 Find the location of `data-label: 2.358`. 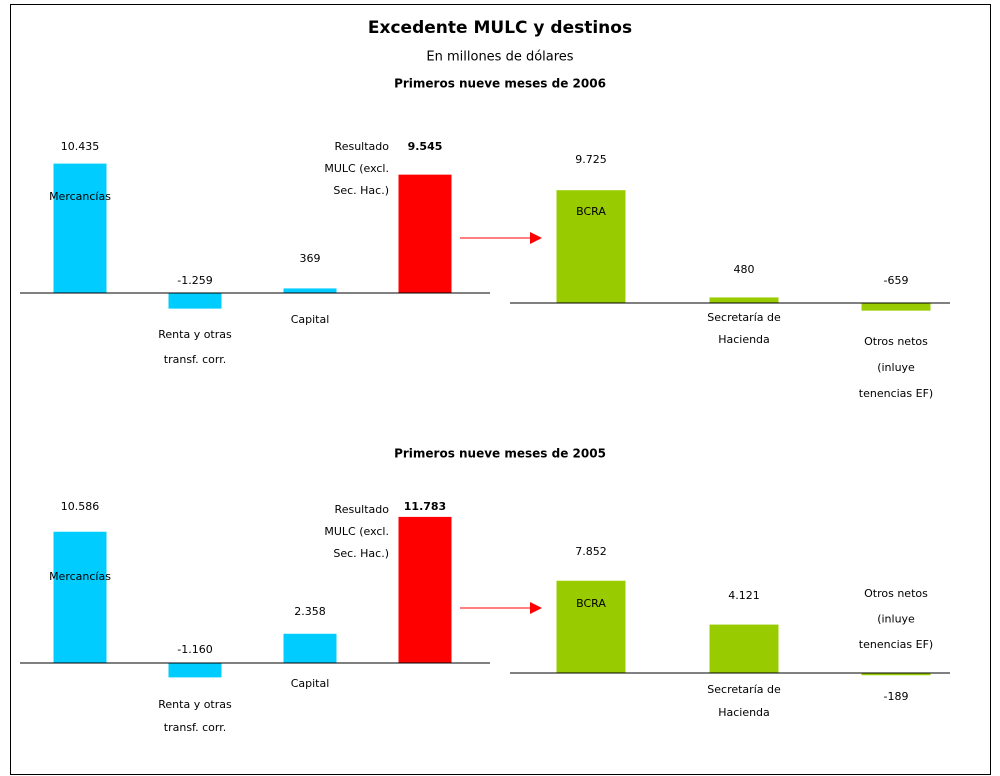

data-label: 2.358 is located at coordinates (310, 611).